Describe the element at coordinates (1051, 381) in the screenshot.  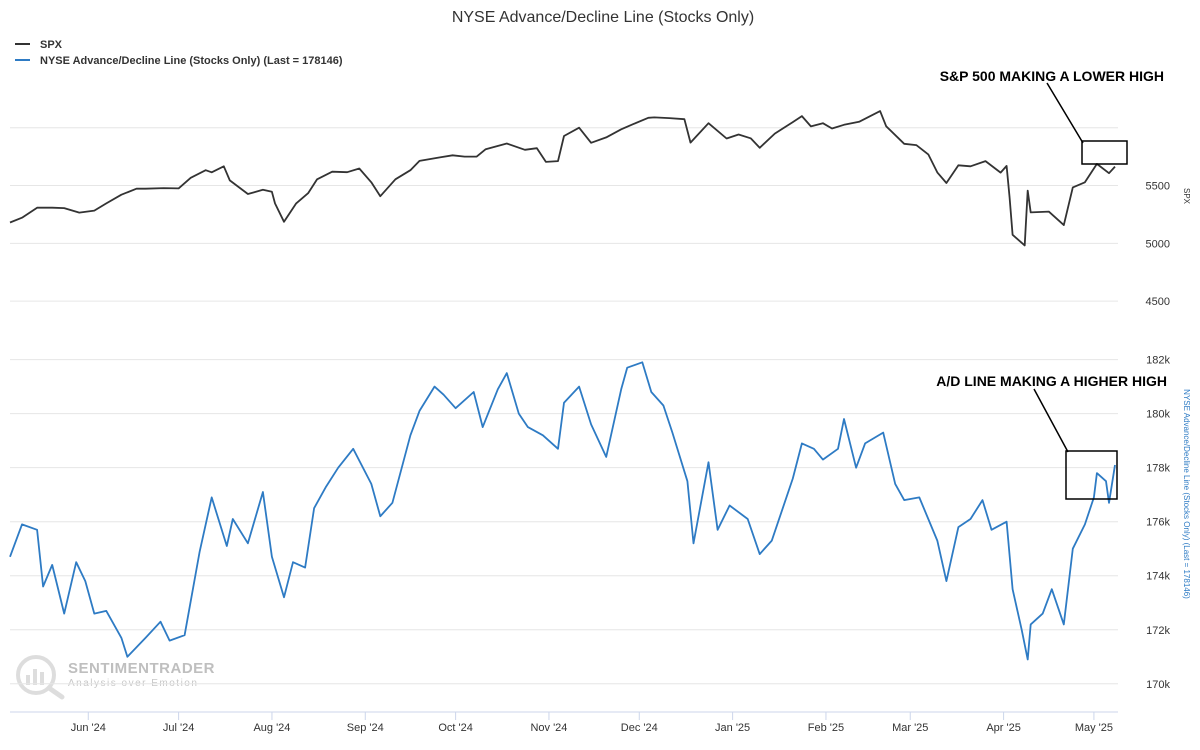
I see `annotation-ad-line-label: A/D LINE MAKING A HIGHER HIGH` at that location.